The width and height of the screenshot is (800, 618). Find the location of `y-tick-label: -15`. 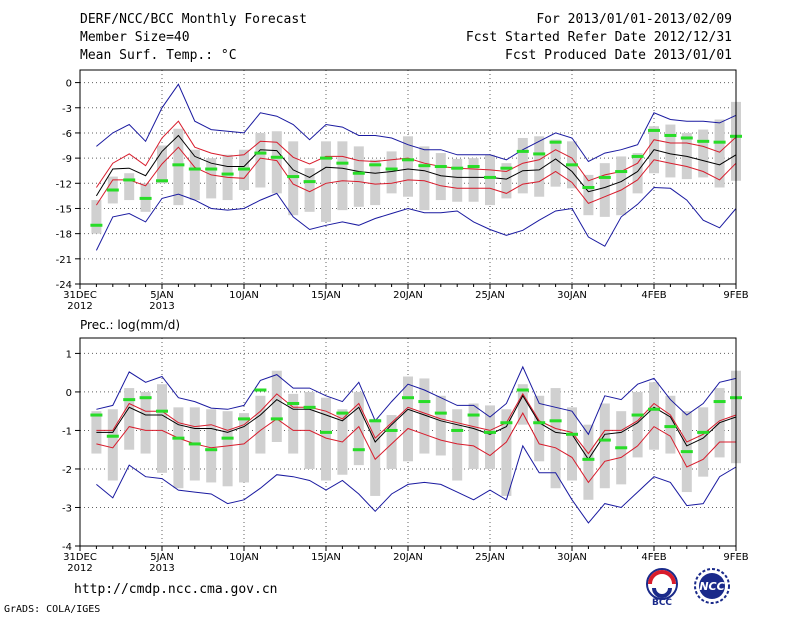

y-tick-label: -15 is located at coordinates (64, 209).